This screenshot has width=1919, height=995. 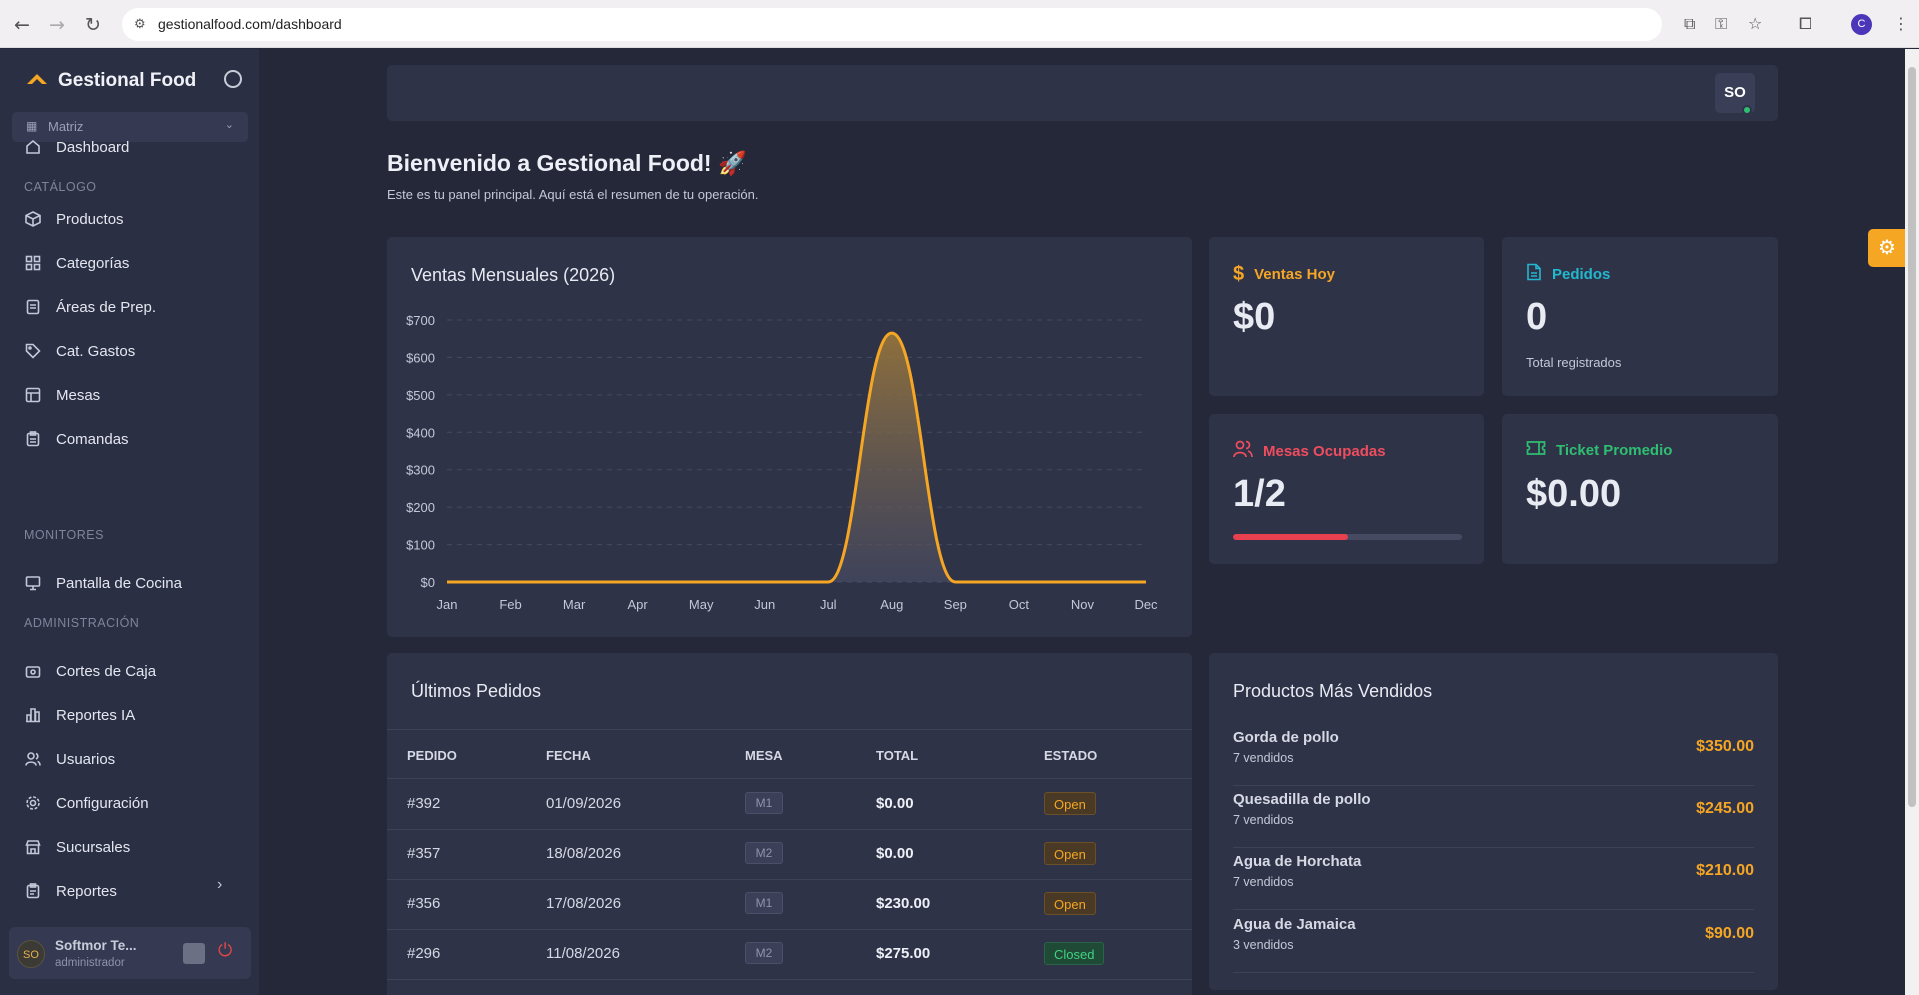 I want to click on list-item: Agua de Horchata 7 vendidos $210.00, so click(x=1493, y=879).